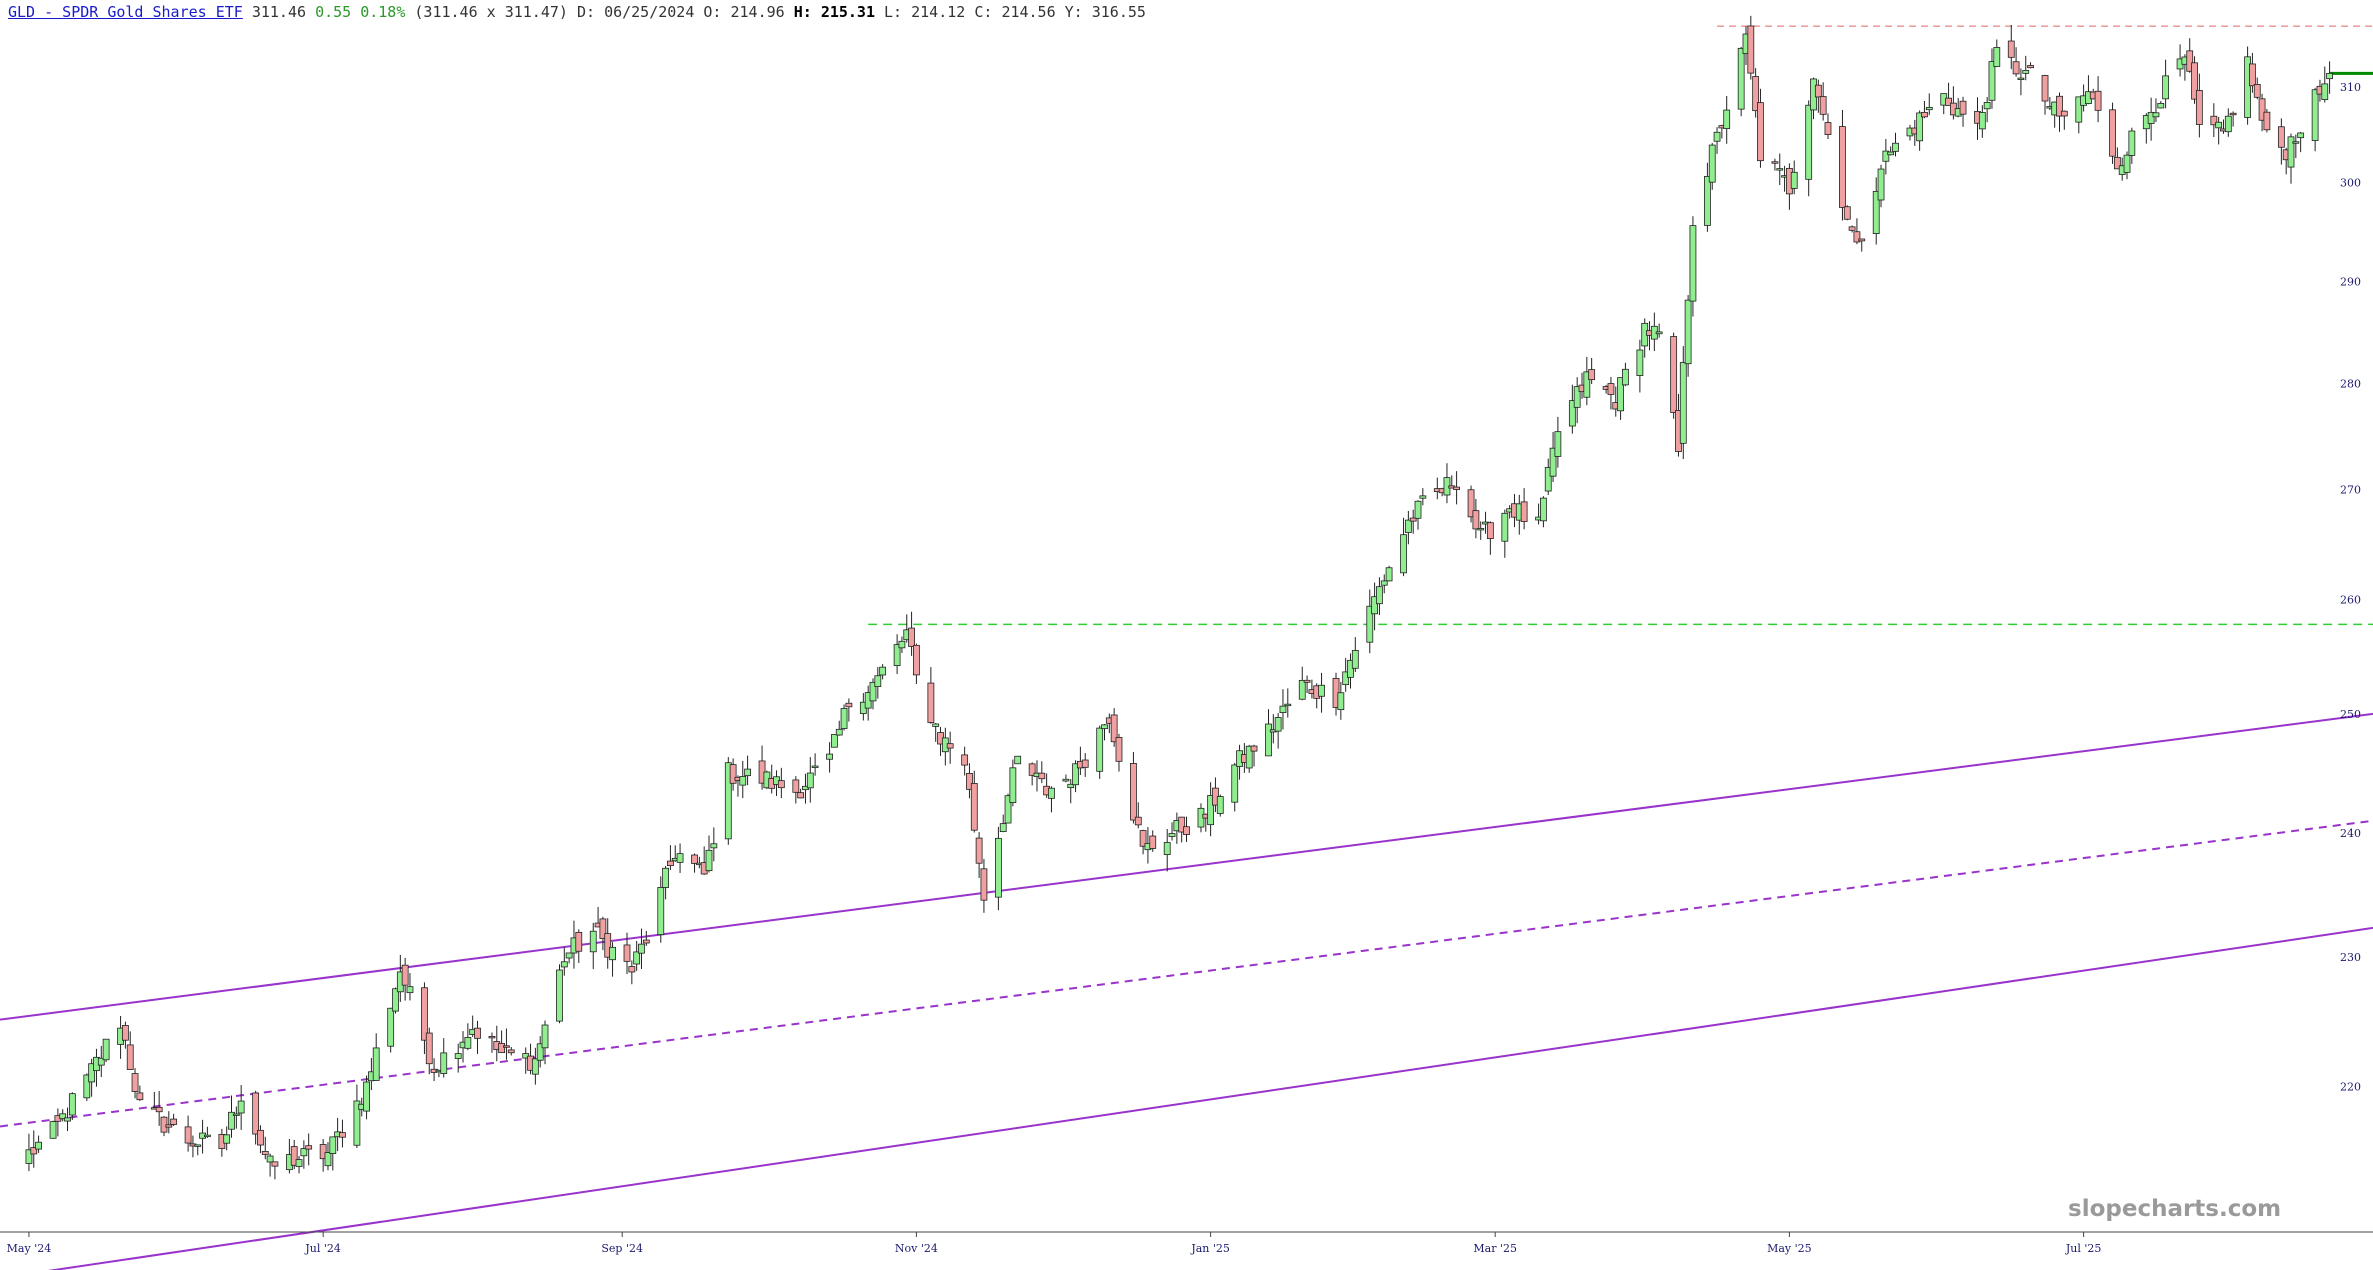 This screenshot has width=2373, height=1270. What do you see at coordinates (1210, 1248) in the screenshot?
I see `x-tick-label: Jan '25` at bounding box center [1210, 1248].